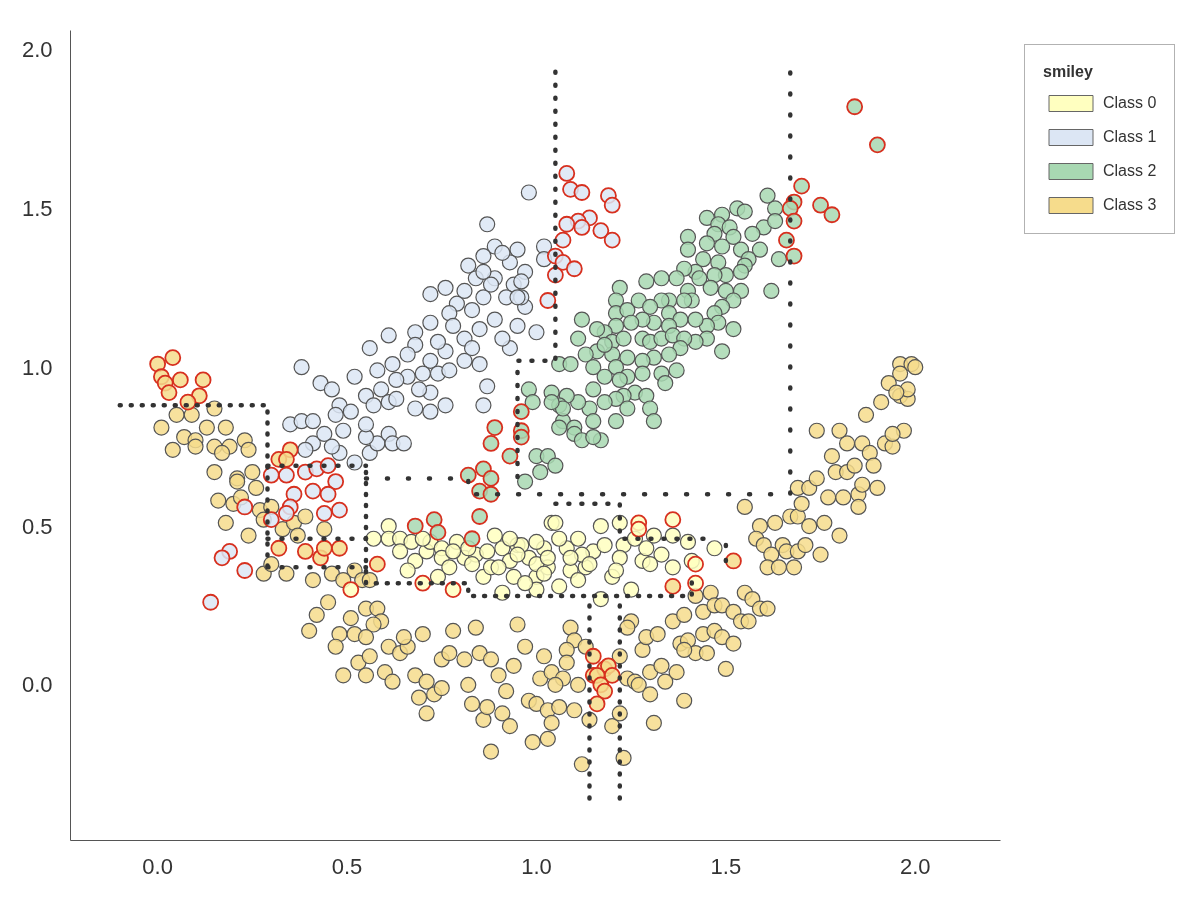 This screenshot has width=1200, height=916. Describe the element at coordinates (37, 50) in the screenshot. I see `y-tick-label: 2.0` at that location.